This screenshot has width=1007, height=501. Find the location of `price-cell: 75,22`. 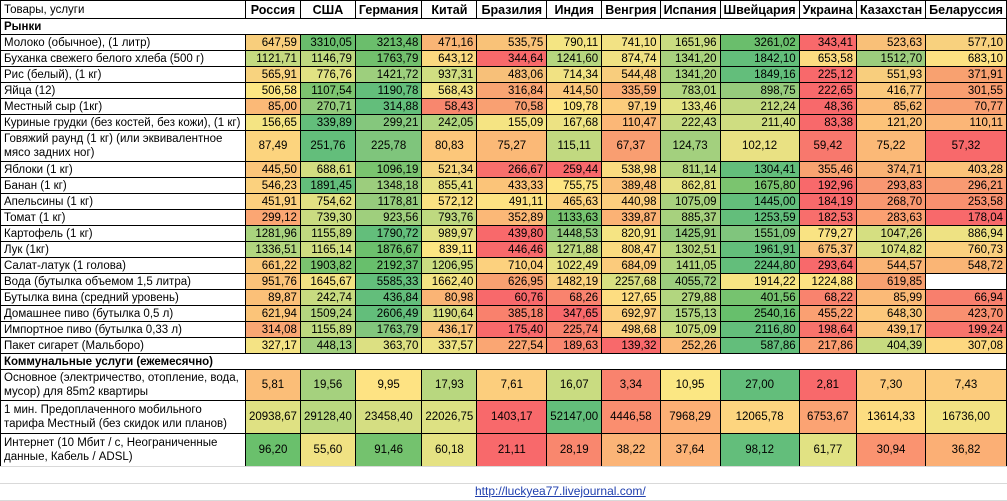

price-cell: 75,22 is located at coordinates (891, 146).